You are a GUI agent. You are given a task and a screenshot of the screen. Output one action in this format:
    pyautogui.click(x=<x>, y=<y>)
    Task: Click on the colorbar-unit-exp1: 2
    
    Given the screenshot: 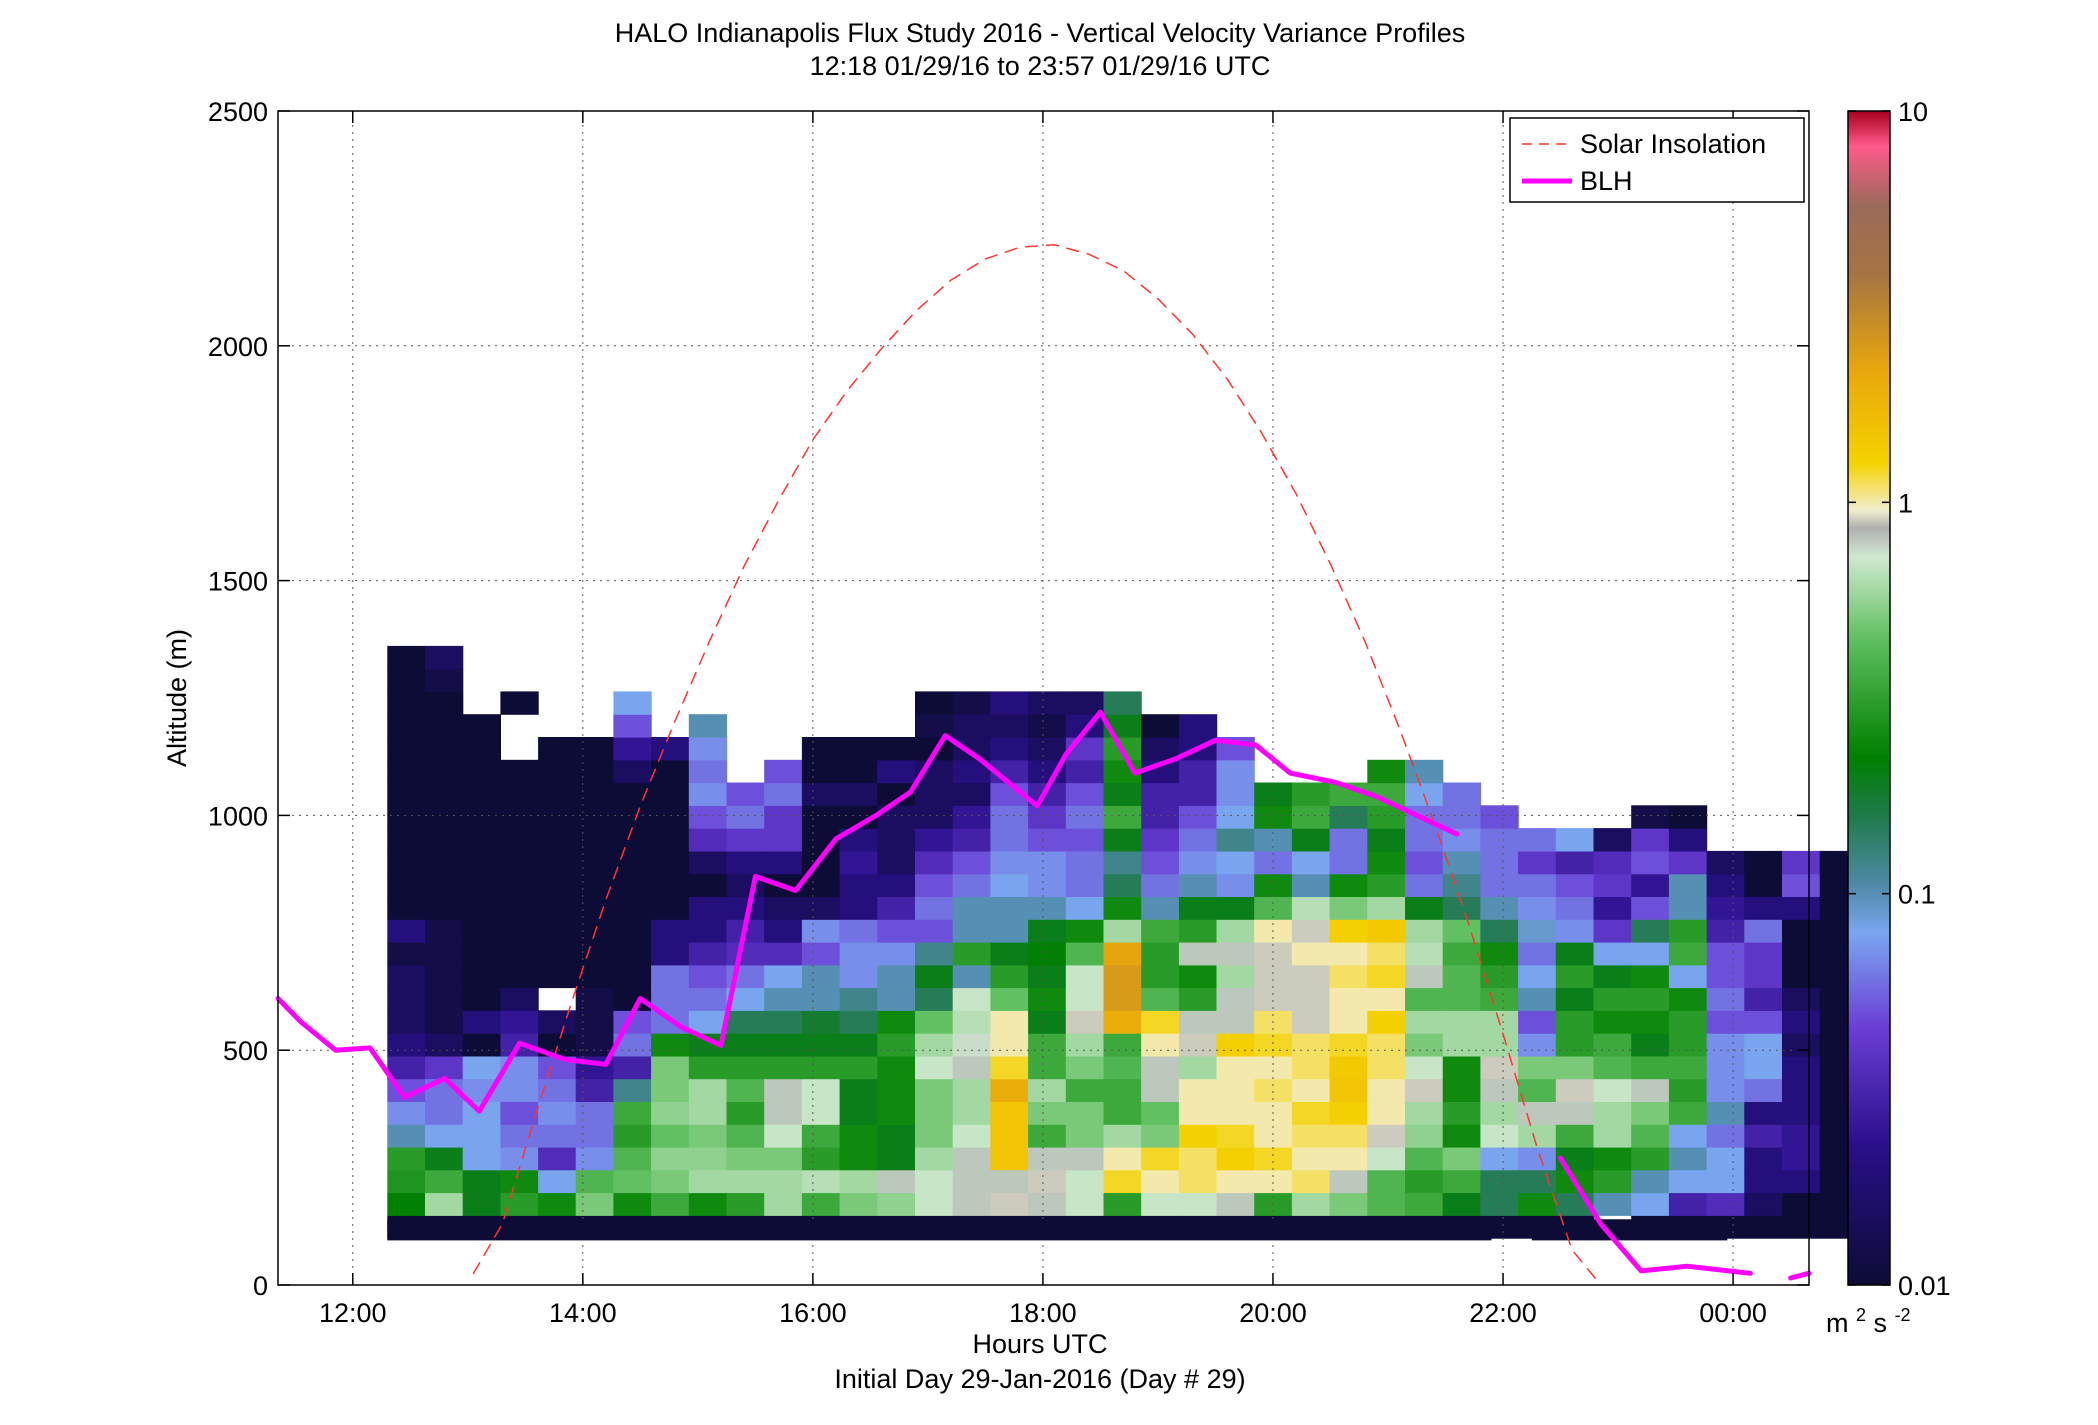 What is the action you would take?
    pyautogui.click(x=1861, y=1315)
    